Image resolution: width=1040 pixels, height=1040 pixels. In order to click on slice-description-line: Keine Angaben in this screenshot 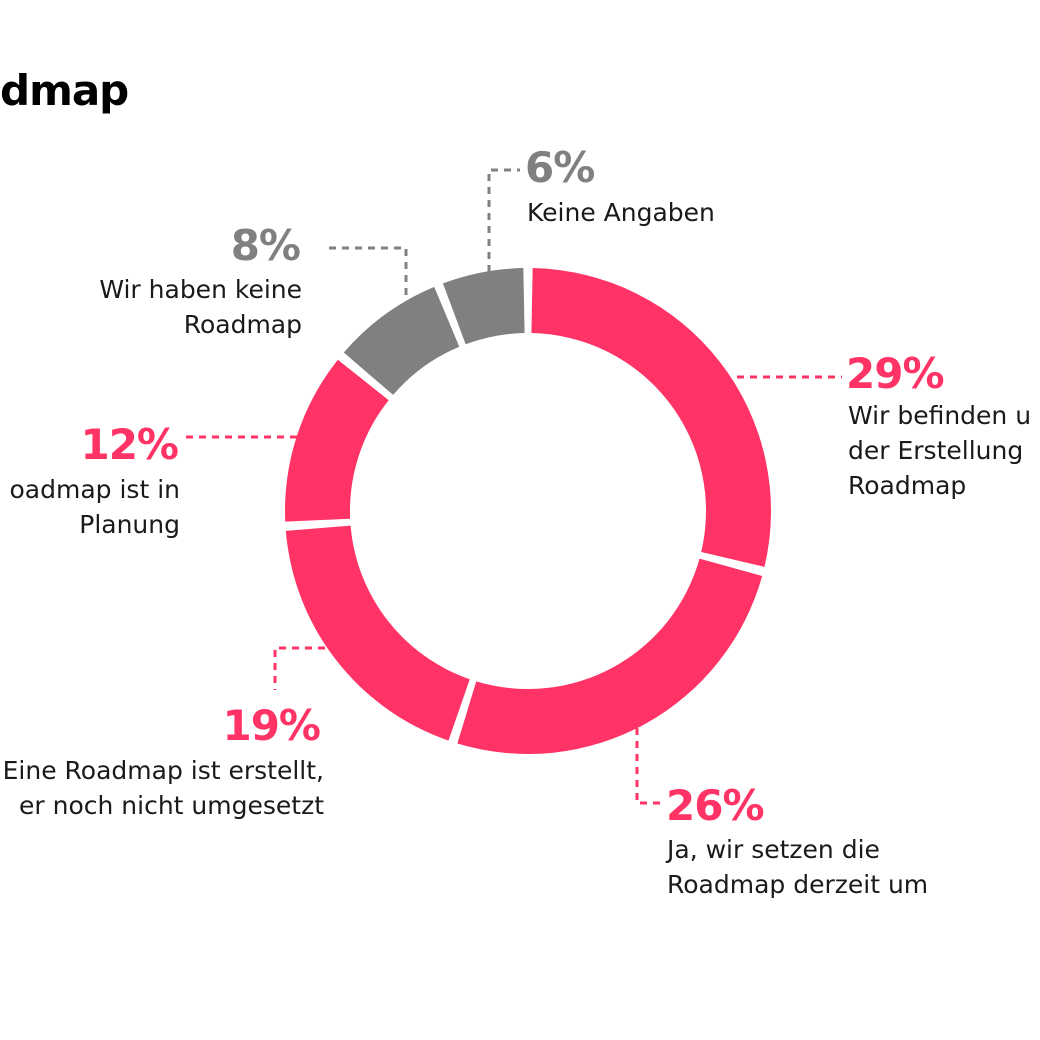, I will do `click(621, 212)`.